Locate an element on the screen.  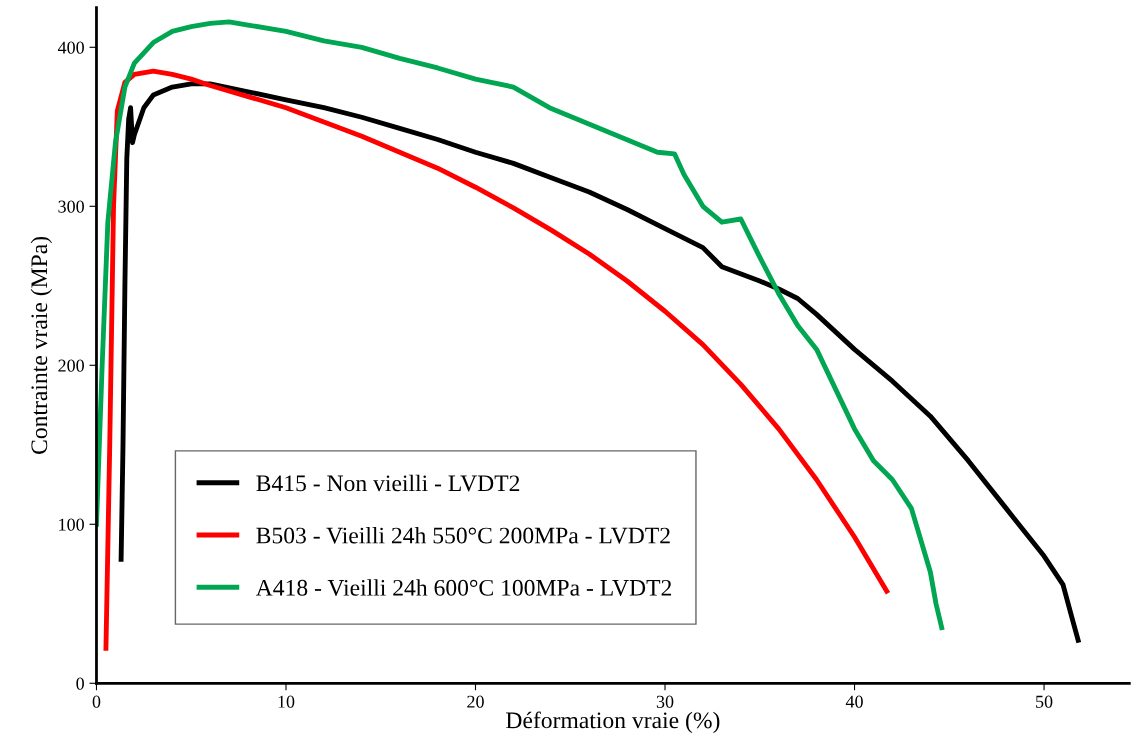
y-axis-title: Contrainte vraie (MPa) is located at coordinates (41, 345).